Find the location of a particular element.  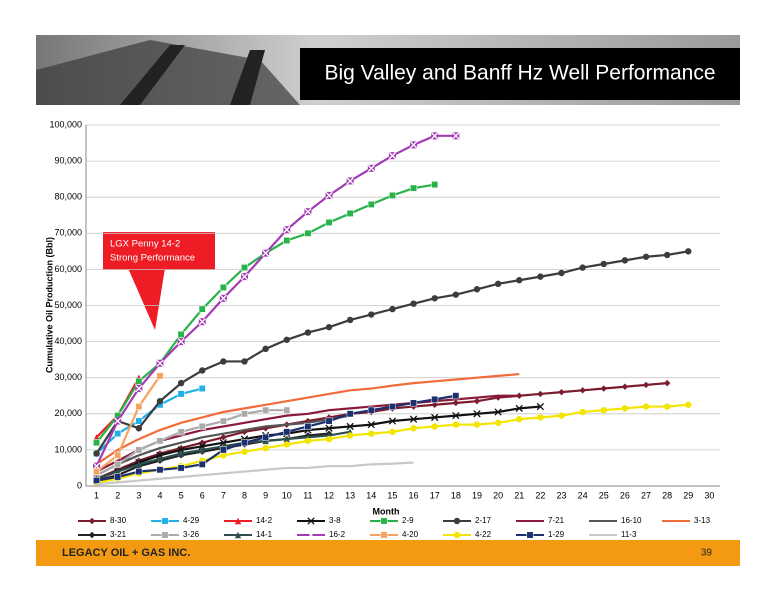

y-tick-label: 10,000 is located at coordinates (68, 449).